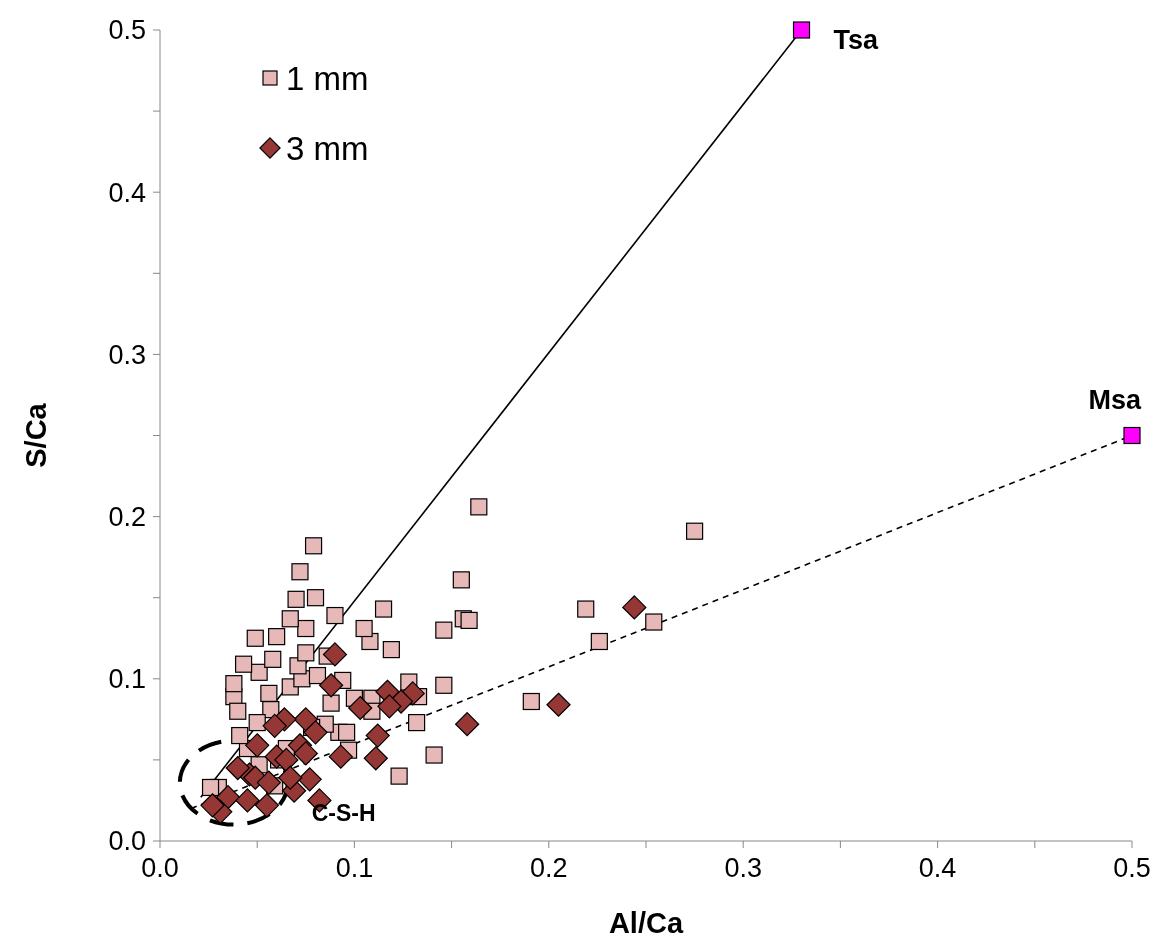 The image size is (1155, 933). Describe the element at coordinates (646, 920) in the screenshot. I see `x-axis-title: Al/Ca` at that location.